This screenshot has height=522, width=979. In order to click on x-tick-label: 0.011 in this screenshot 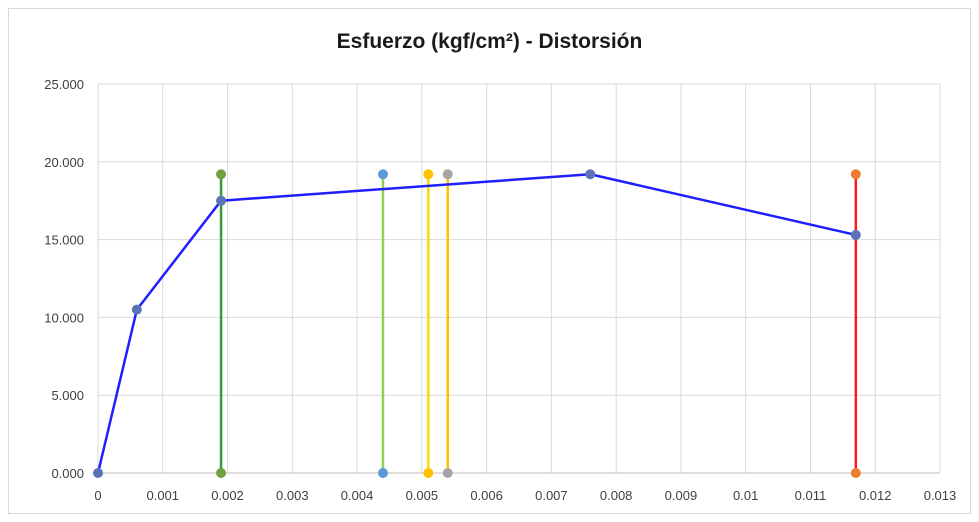, I will do `click(811, 495)`.